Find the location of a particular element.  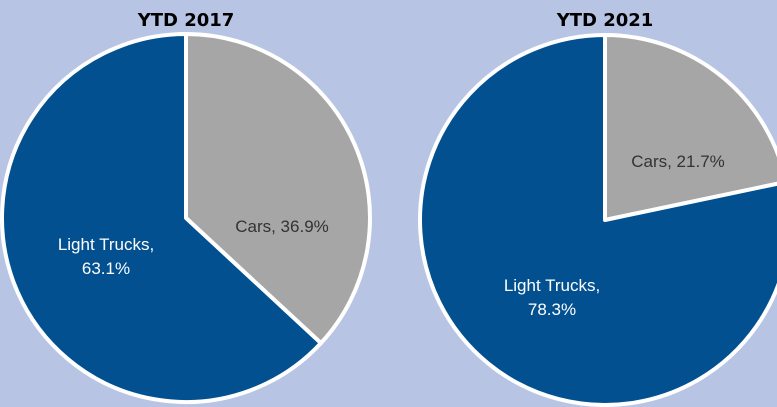

data-label: Cars, 36.9% is located at coordinates (282, 226).